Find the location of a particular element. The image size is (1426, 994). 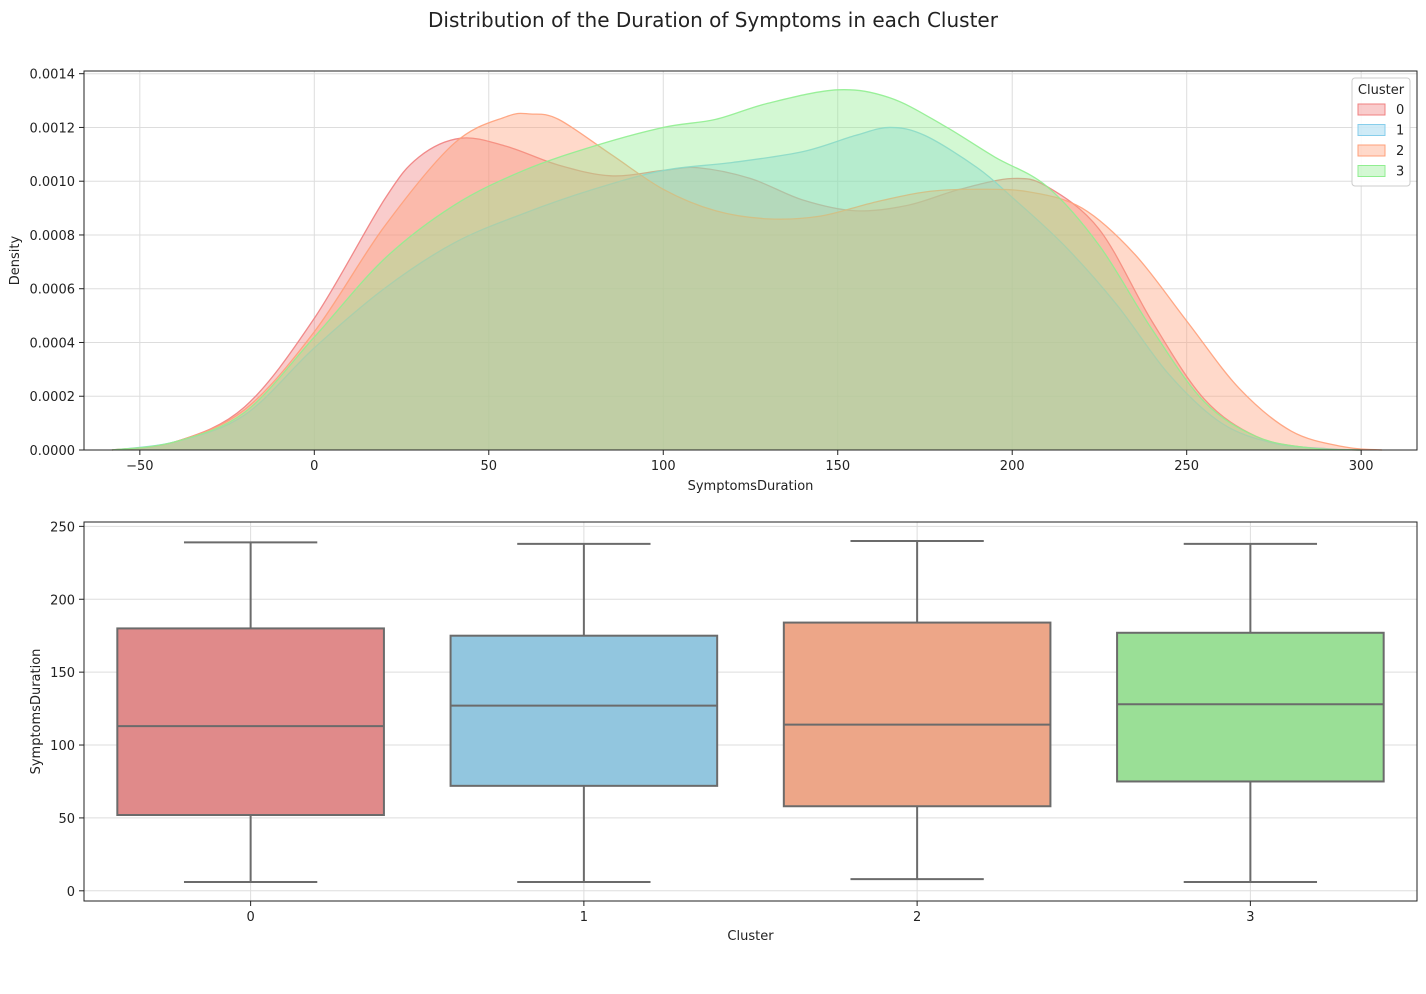

kde-x-tick-label: 150 is located at coordinates (837, 466).